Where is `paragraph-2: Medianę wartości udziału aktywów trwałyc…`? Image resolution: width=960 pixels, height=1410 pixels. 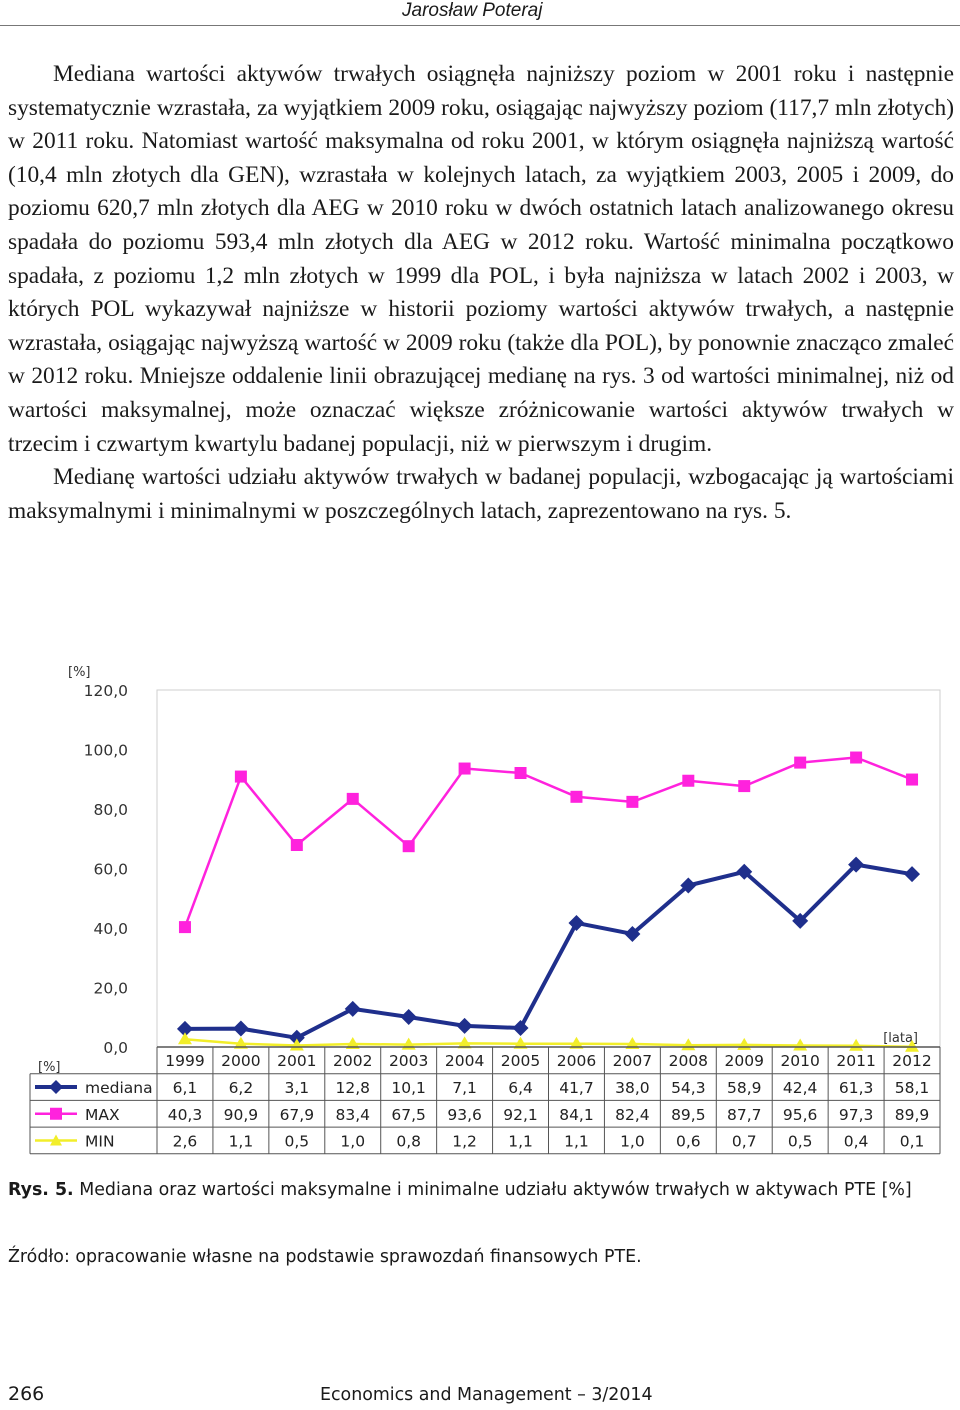
paragraph-2: Medianę wartości udziału aktywów trwałyc… is located at coordinates (481, 494).